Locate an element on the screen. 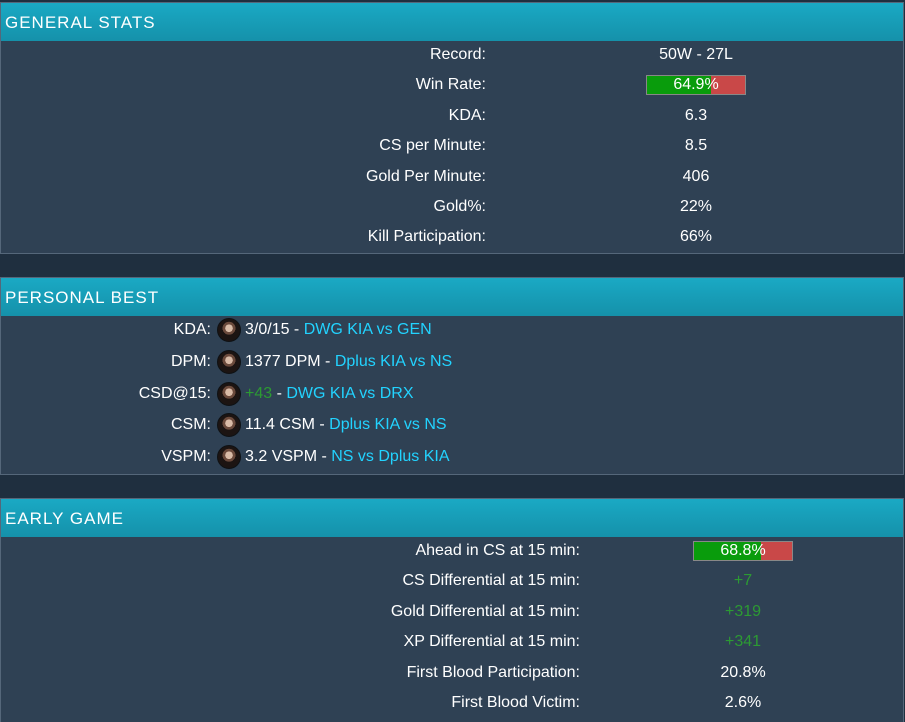  stat-row: First Blood Victim: 2.6% is located at coordinates (451, 703).